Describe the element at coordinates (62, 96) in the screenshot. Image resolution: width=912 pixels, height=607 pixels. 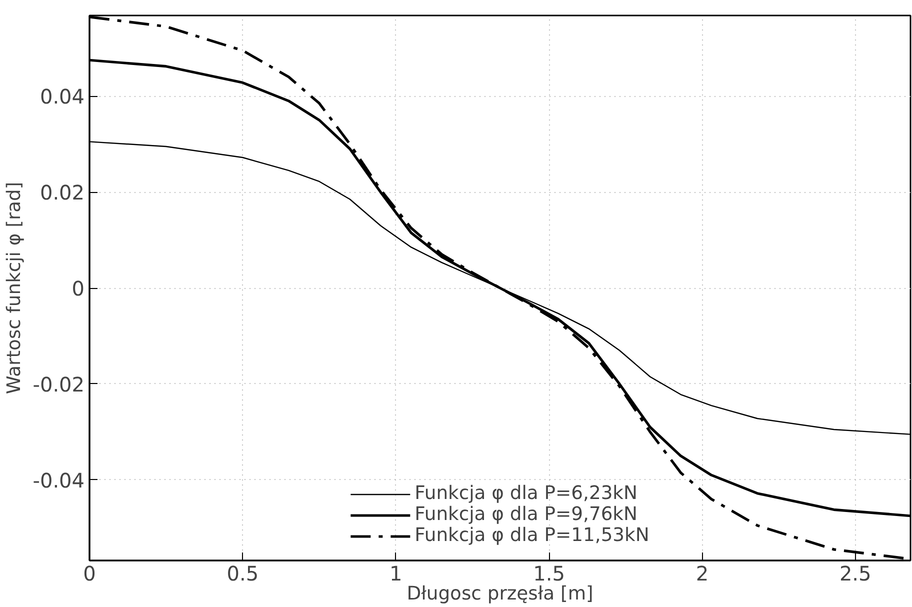
I see `y-tick-label: 0.04` at that location.